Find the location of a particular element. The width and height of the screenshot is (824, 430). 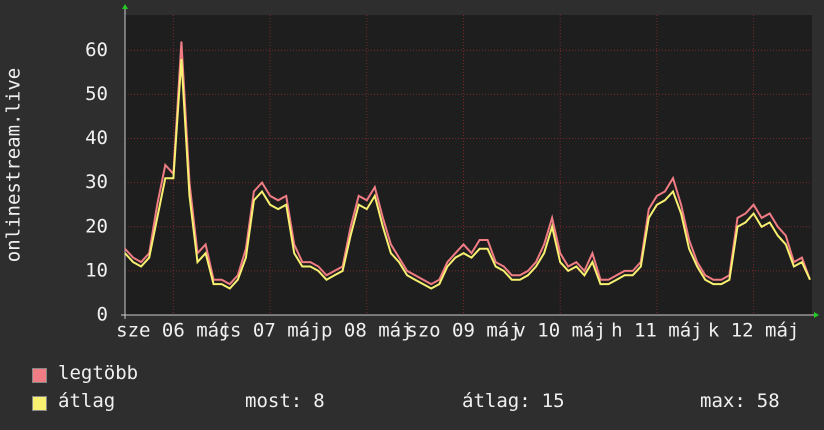

x-tick-label: v 10 máj is located at coordinates (560, 331).